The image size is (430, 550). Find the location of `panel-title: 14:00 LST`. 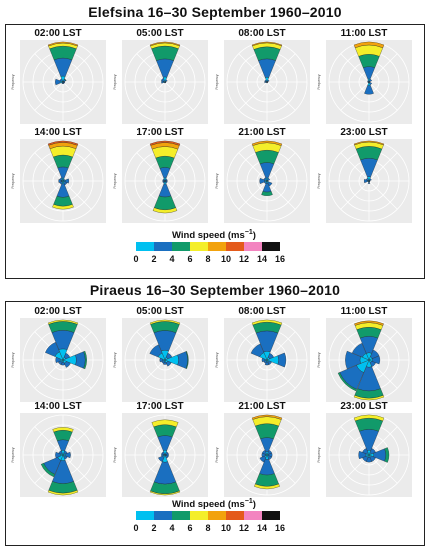

panel-title: 14:00 LST is located at coordinates (58, 132).